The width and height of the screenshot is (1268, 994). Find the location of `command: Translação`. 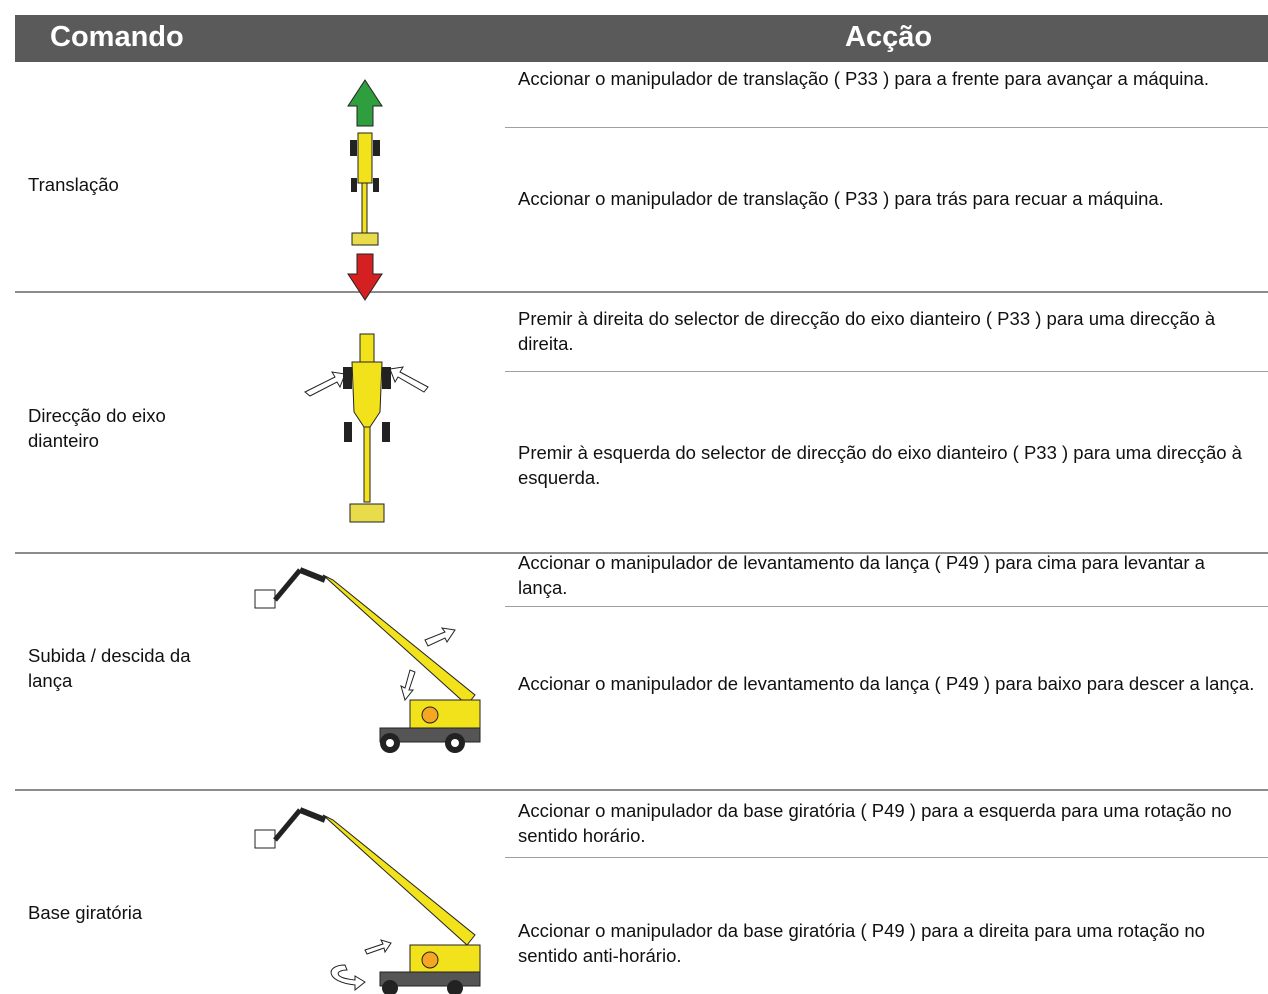

command: Translação is located at coordinates (73, 184).